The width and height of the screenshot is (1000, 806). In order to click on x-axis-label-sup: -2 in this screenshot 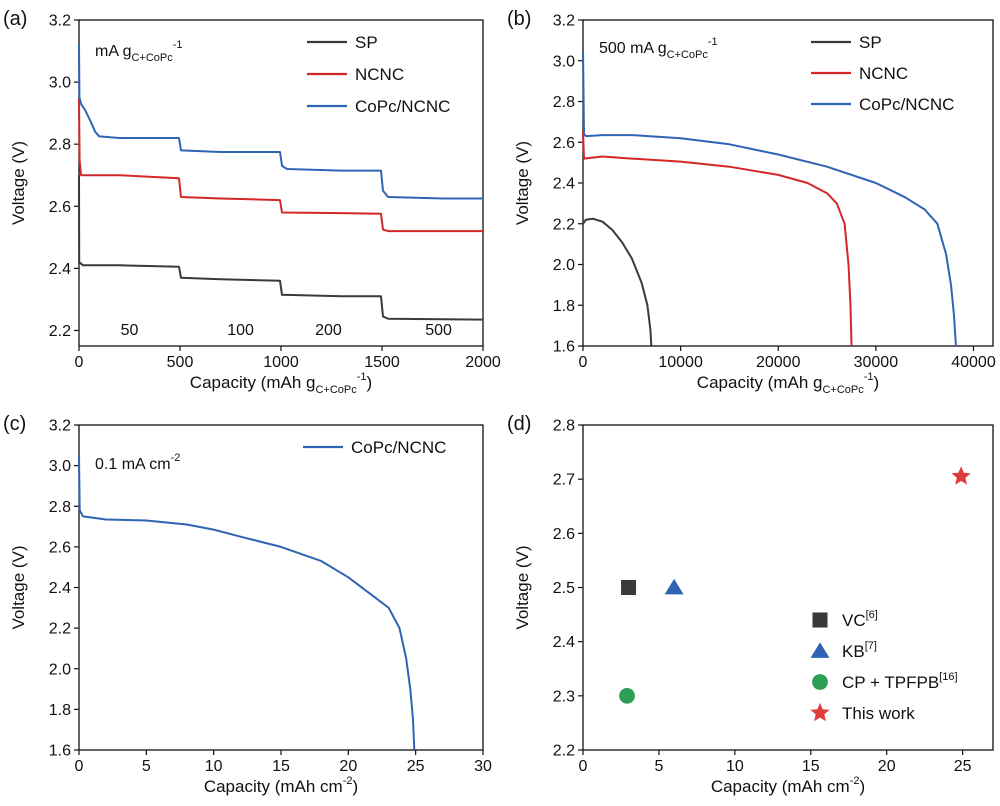, I will do `click(855, 781)`.